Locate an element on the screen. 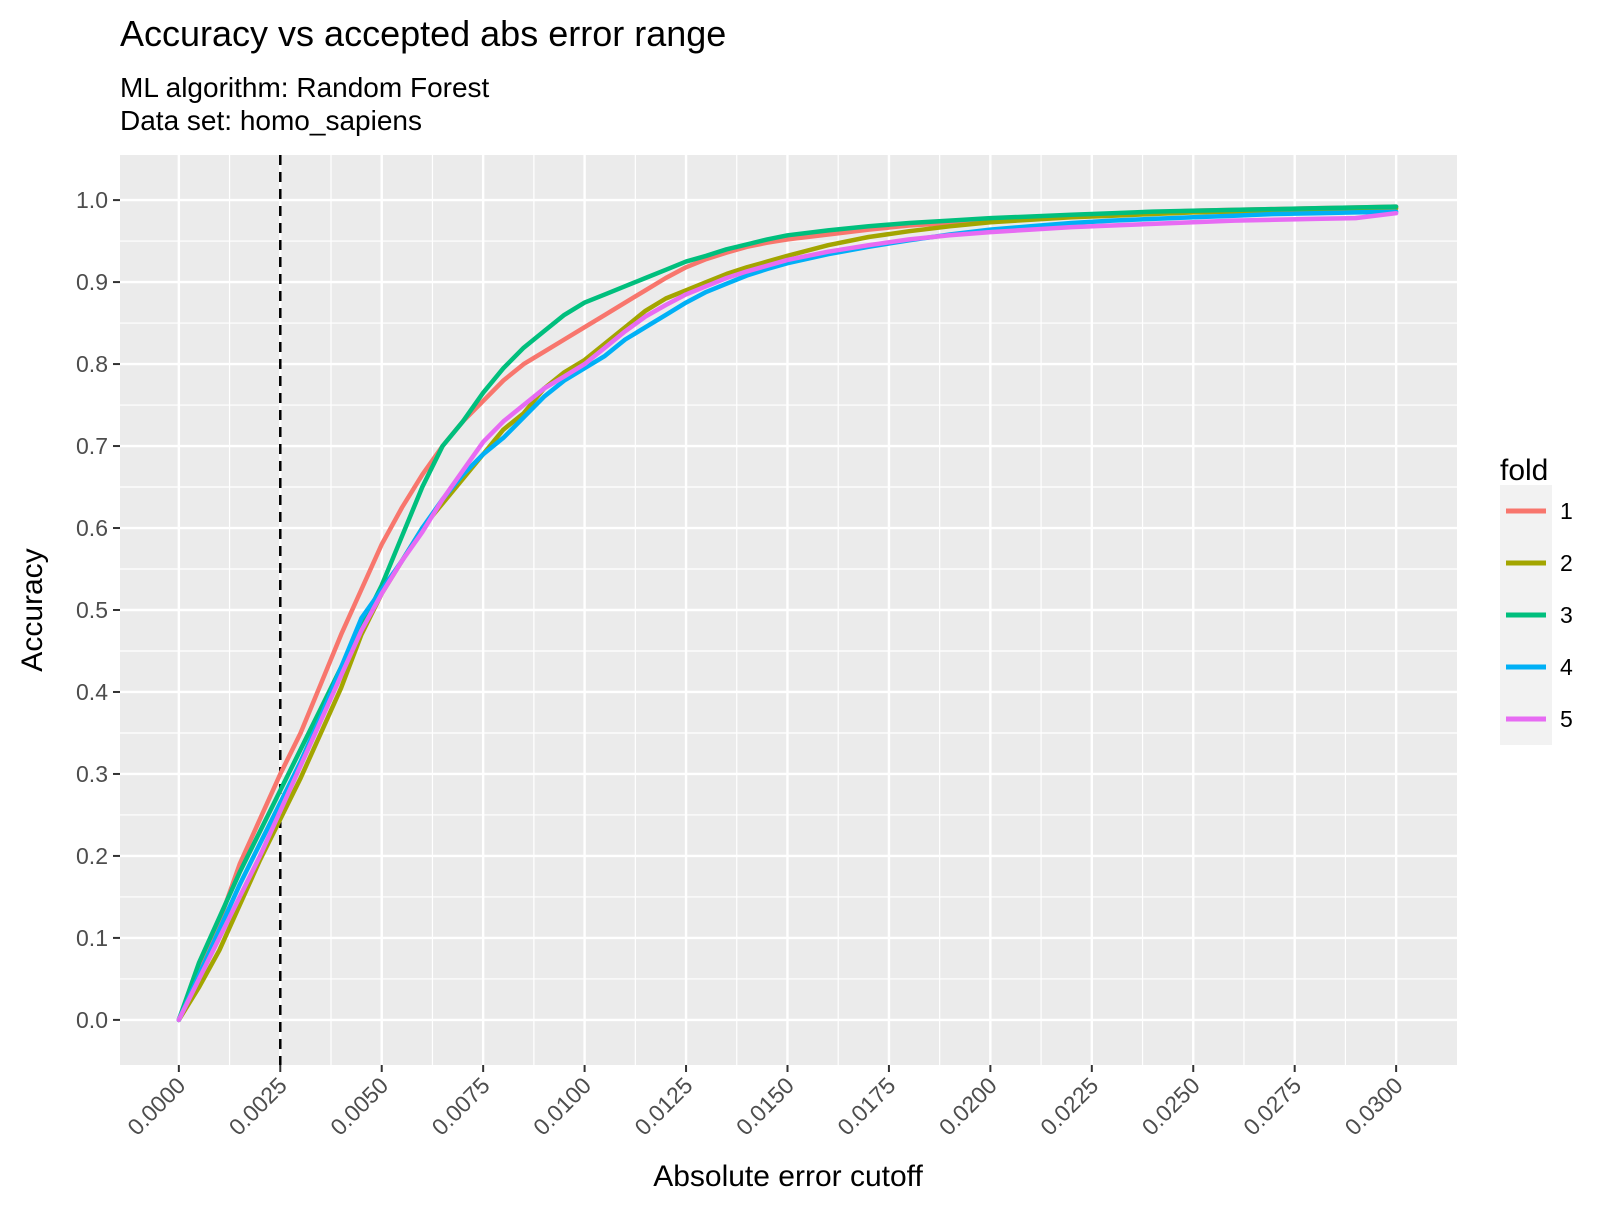 The image size is (1600, 1205). legend-title: fold is located at coordinates (1524, 470).